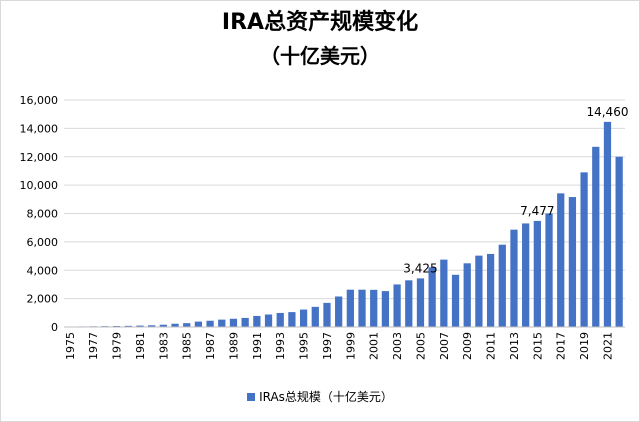 The width and height of the screenshot is (640, 422). I want to click on x-tick-label: 2011, so click(491, 346).